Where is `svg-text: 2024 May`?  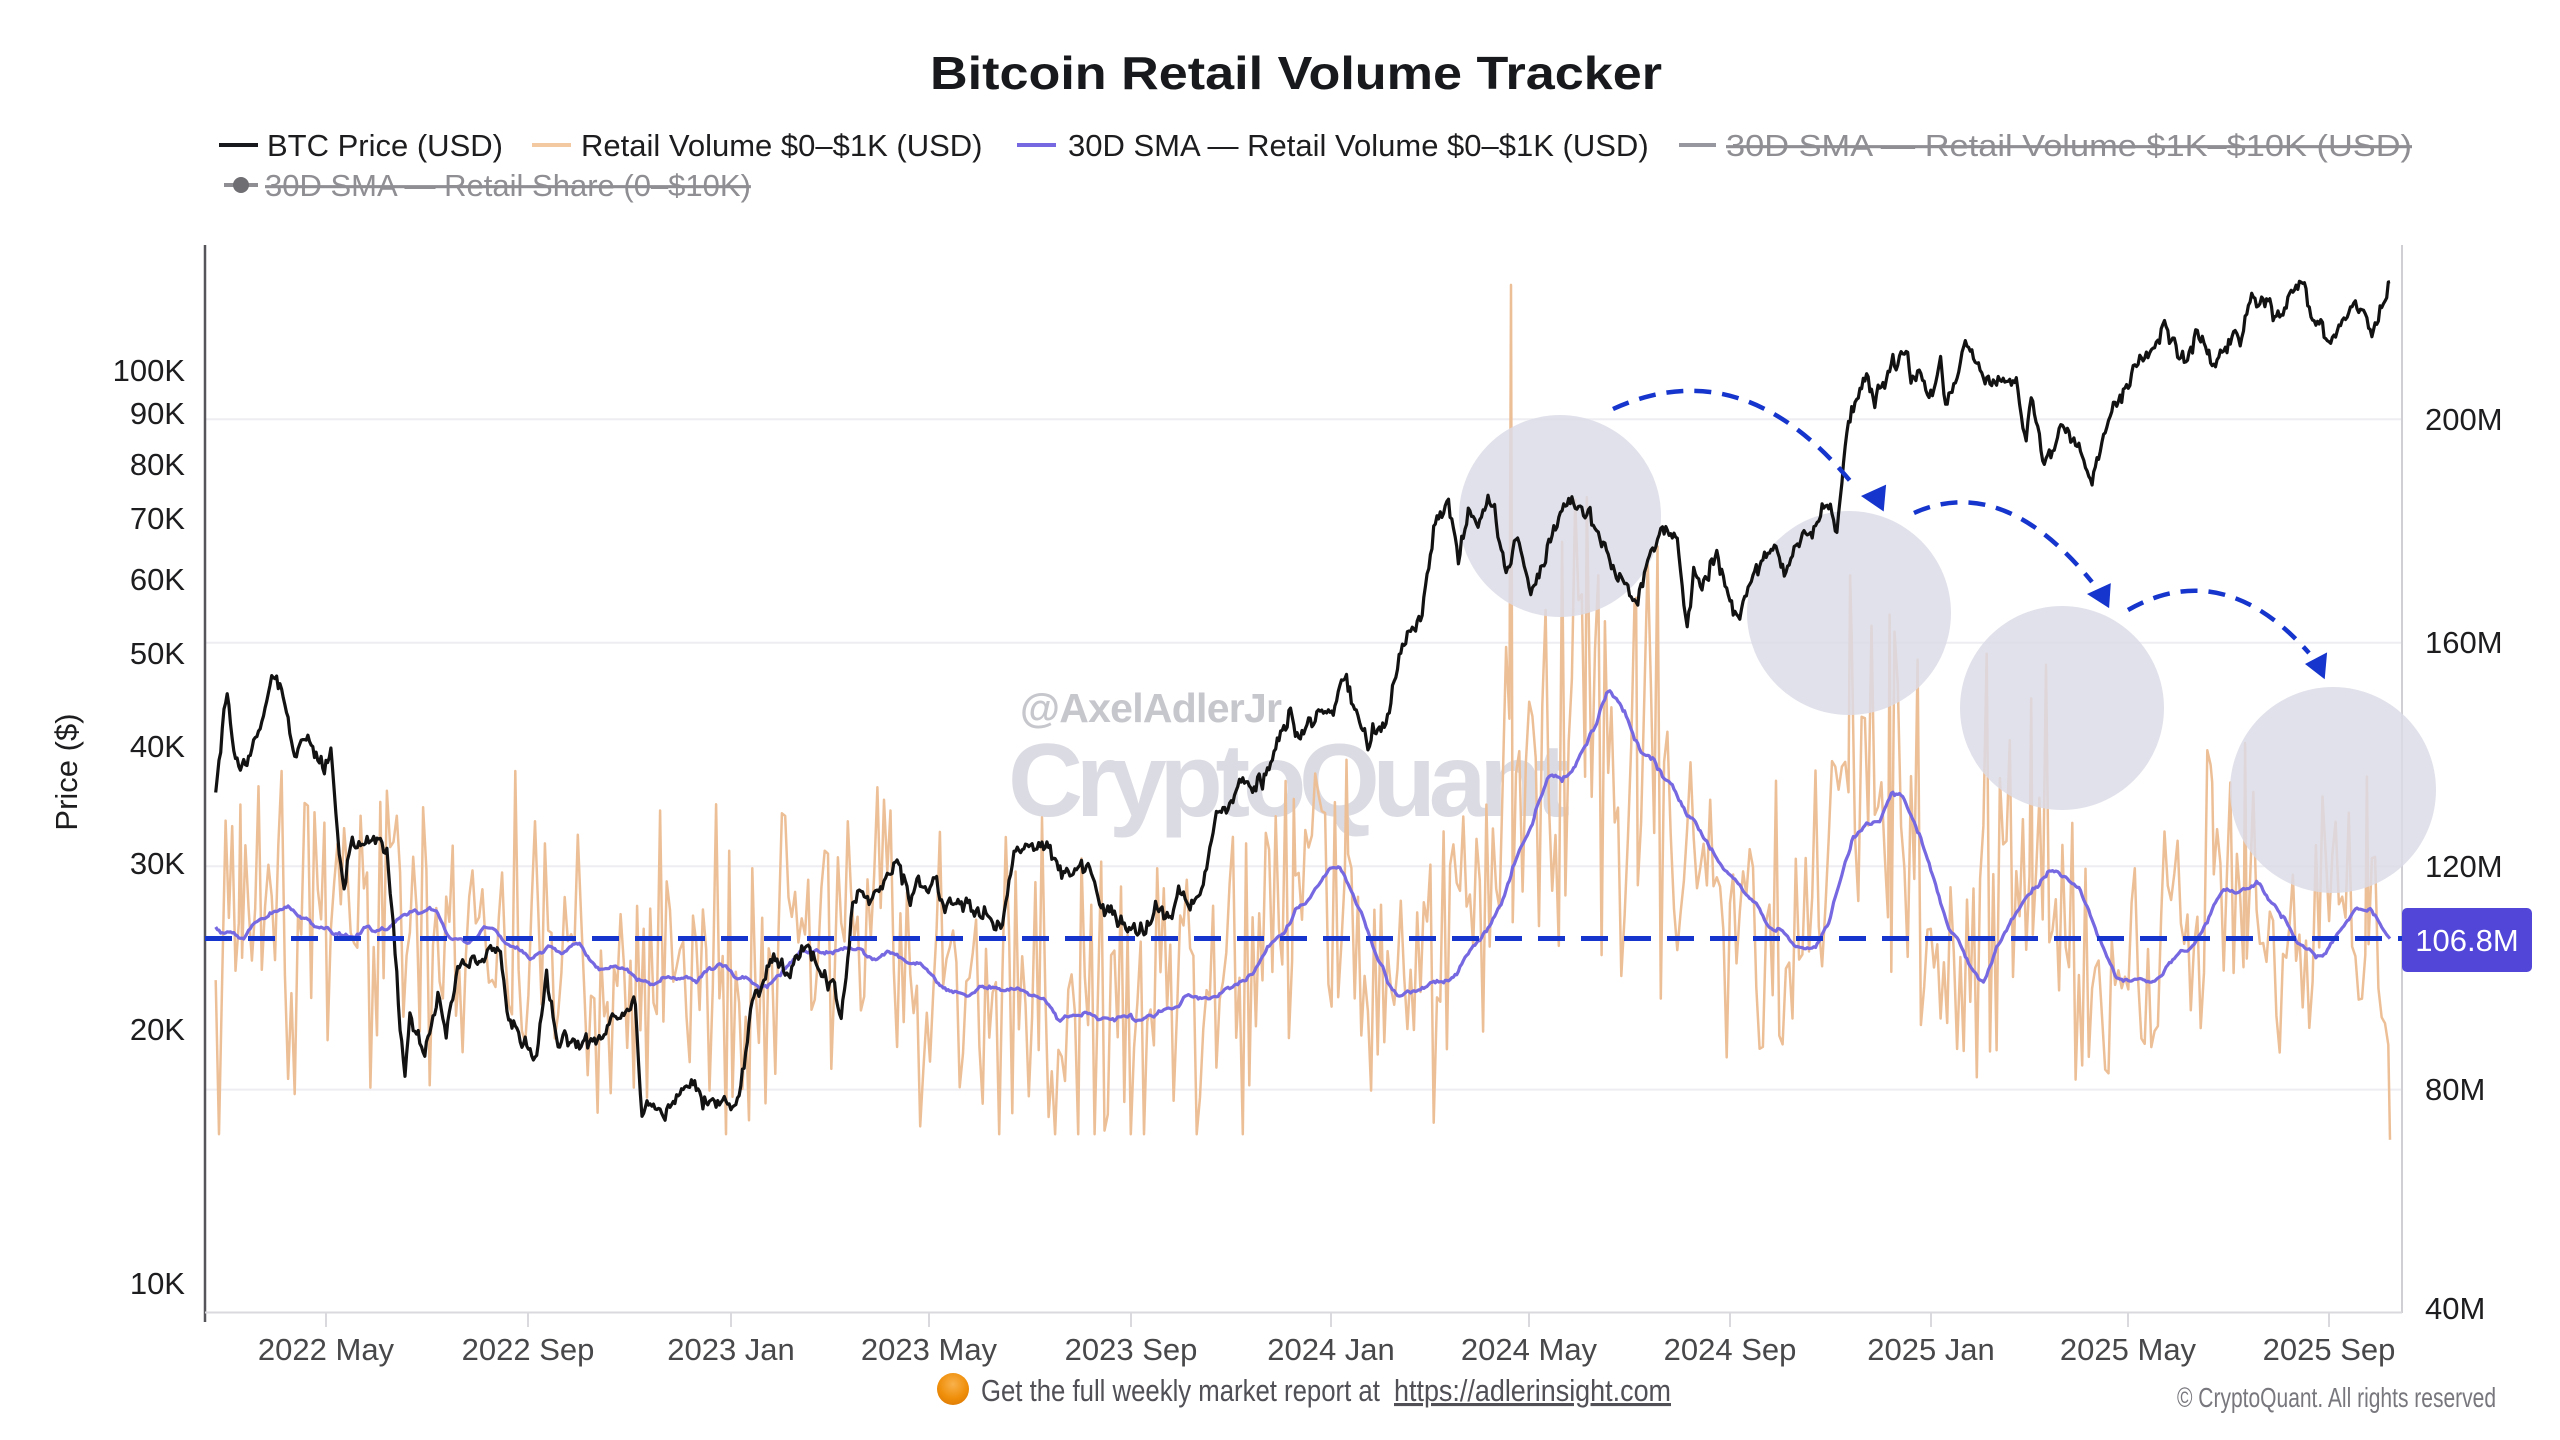
svg-text: 2024 May is located at coordinates (1529, 1349).